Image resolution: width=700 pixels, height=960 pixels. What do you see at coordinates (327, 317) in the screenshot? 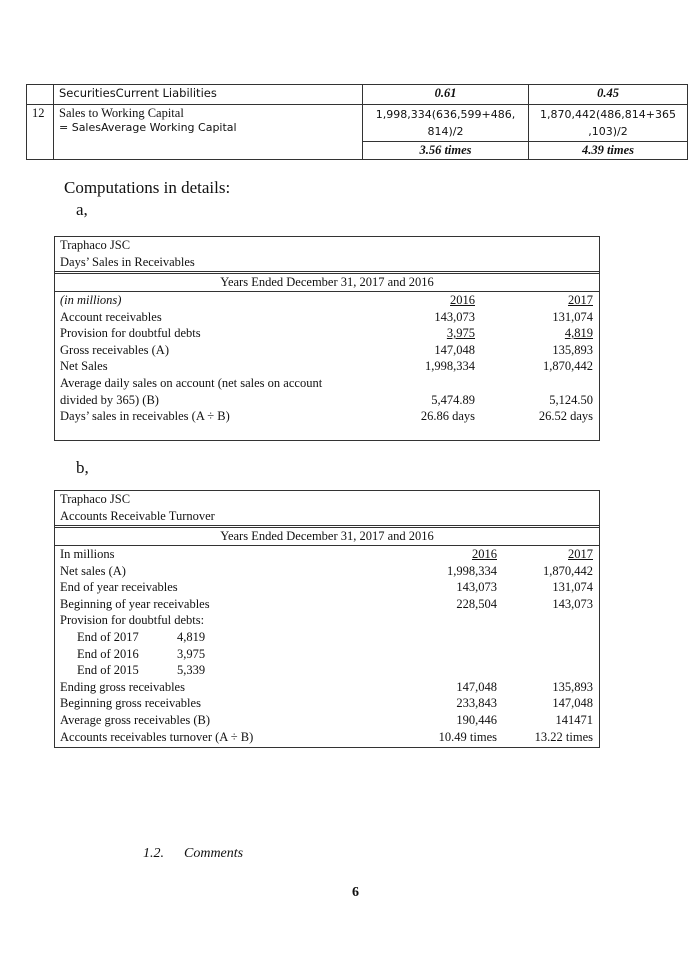
I see `table-row: Account receivables 143,073 131,074` at bounding box center [327, 317].